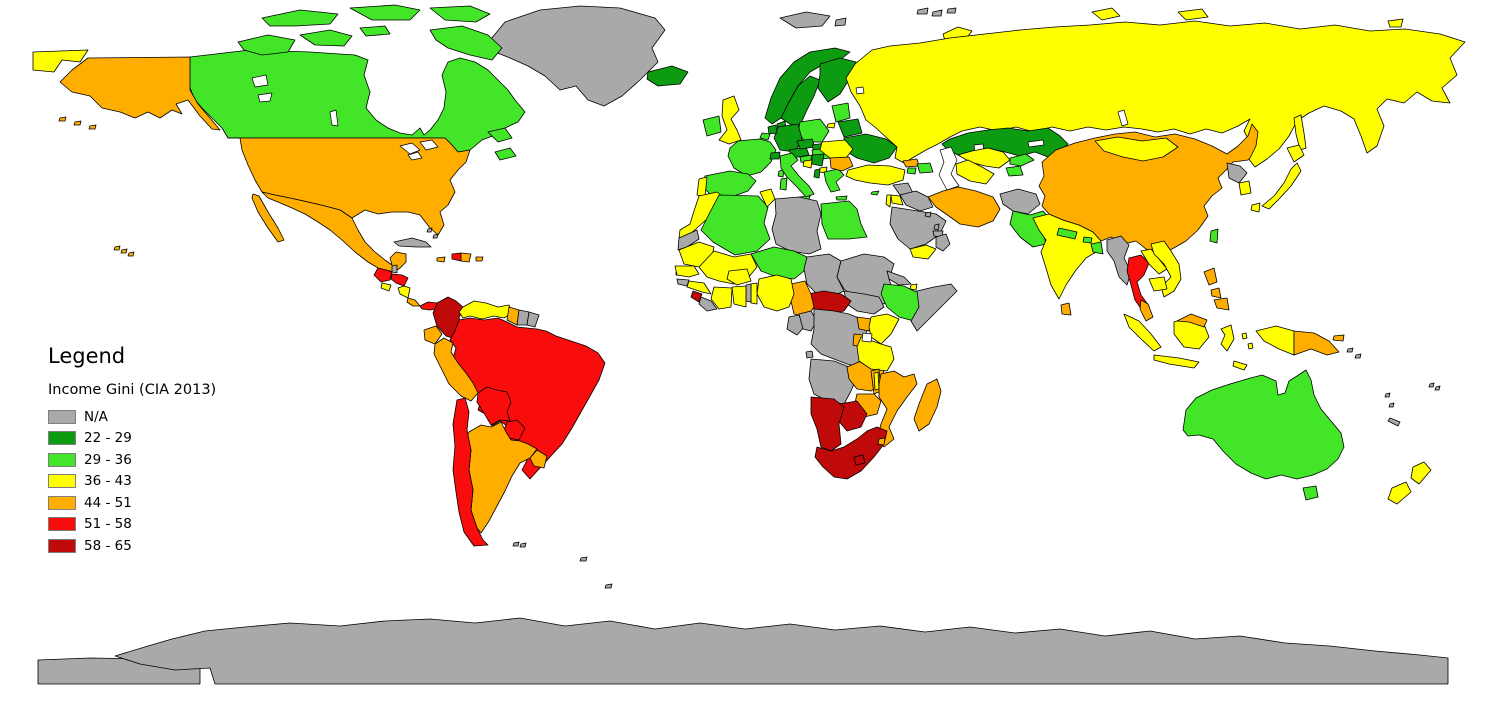  Describe the element at coordinates (479, 259) in the screenshot. I see `country-puerto-rico` at that location.